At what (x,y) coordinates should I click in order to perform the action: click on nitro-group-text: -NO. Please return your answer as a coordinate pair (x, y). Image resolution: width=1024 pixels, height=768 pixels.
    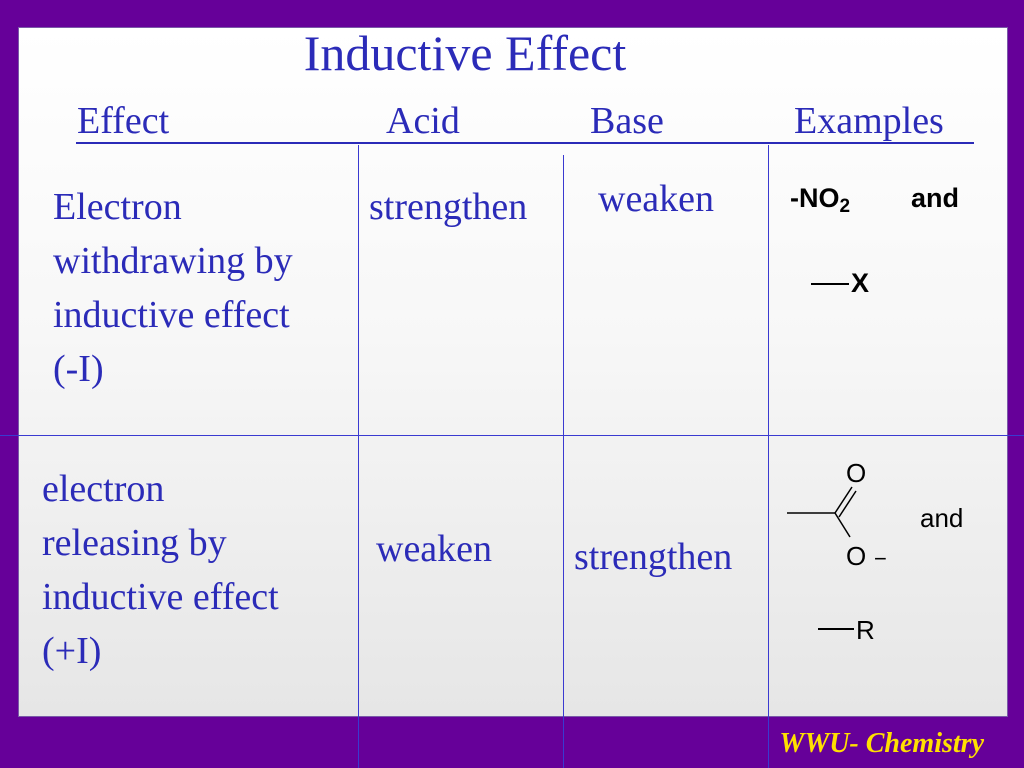
    Looking at the image, I should click on (815, 198).